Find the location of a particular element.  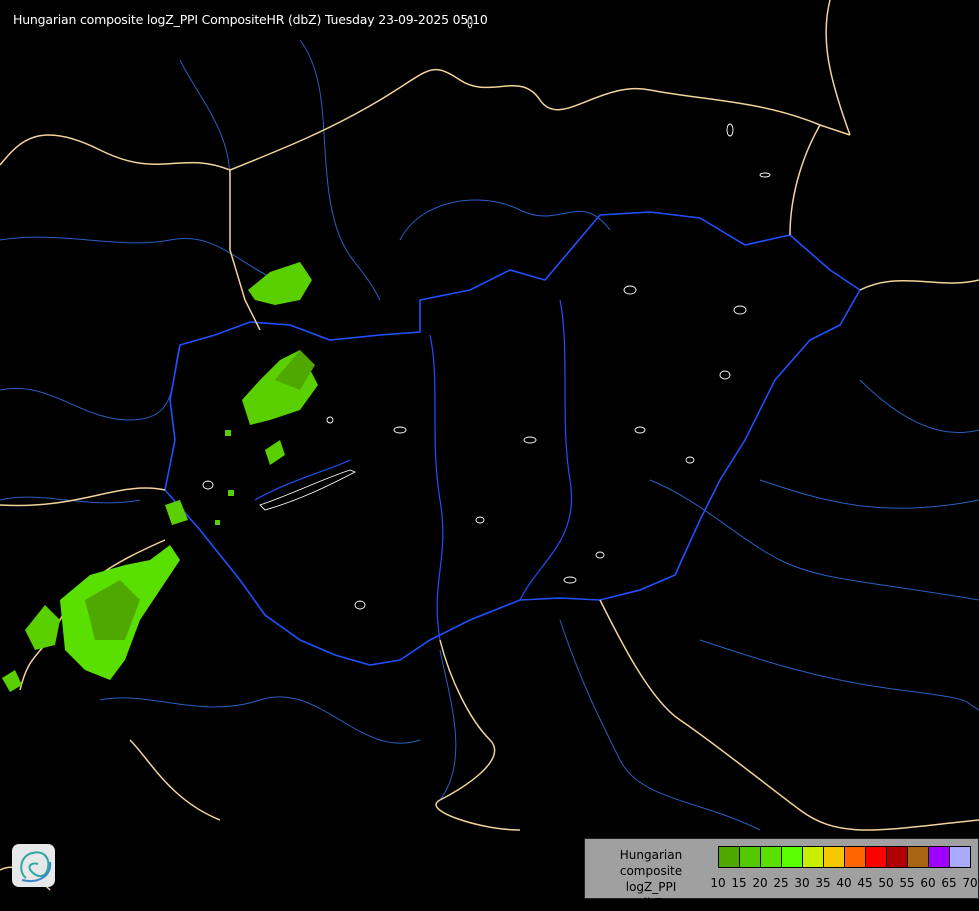

legend-tick: 65 is located at coordinates (949, 883).